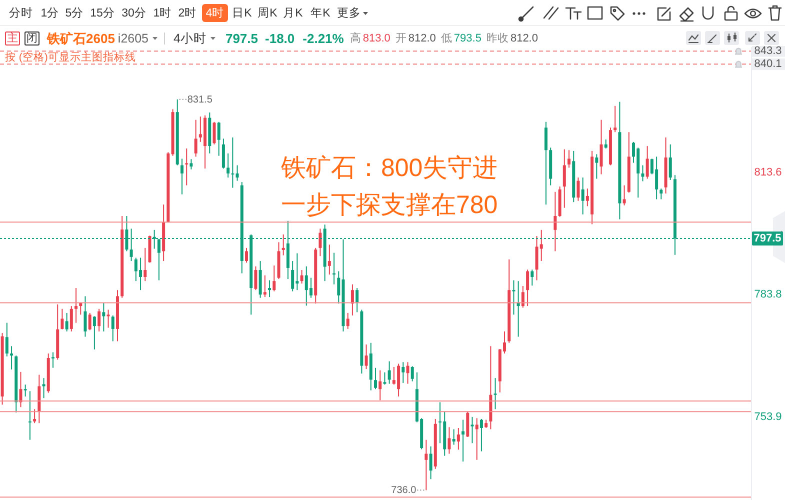  Describe the element at coordinates (162, 13) in the screenshot. I see `text: 1时` at that location.